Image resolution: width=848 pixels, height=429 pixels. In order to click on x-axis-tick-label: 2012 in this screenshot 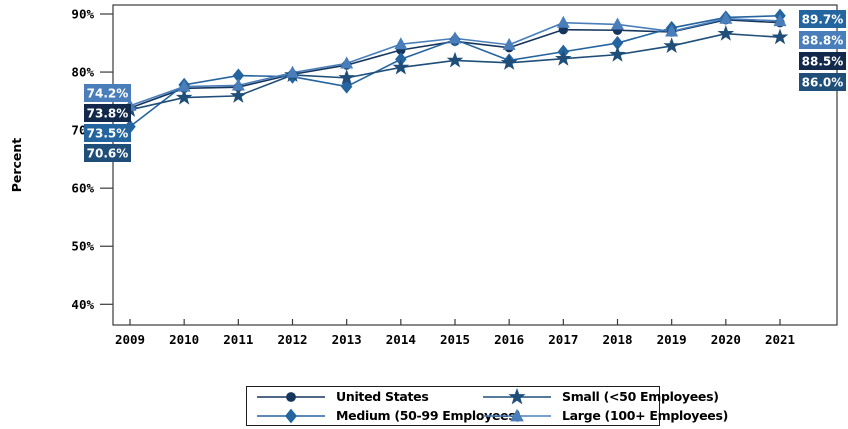, I will do `click(292, 339)`.